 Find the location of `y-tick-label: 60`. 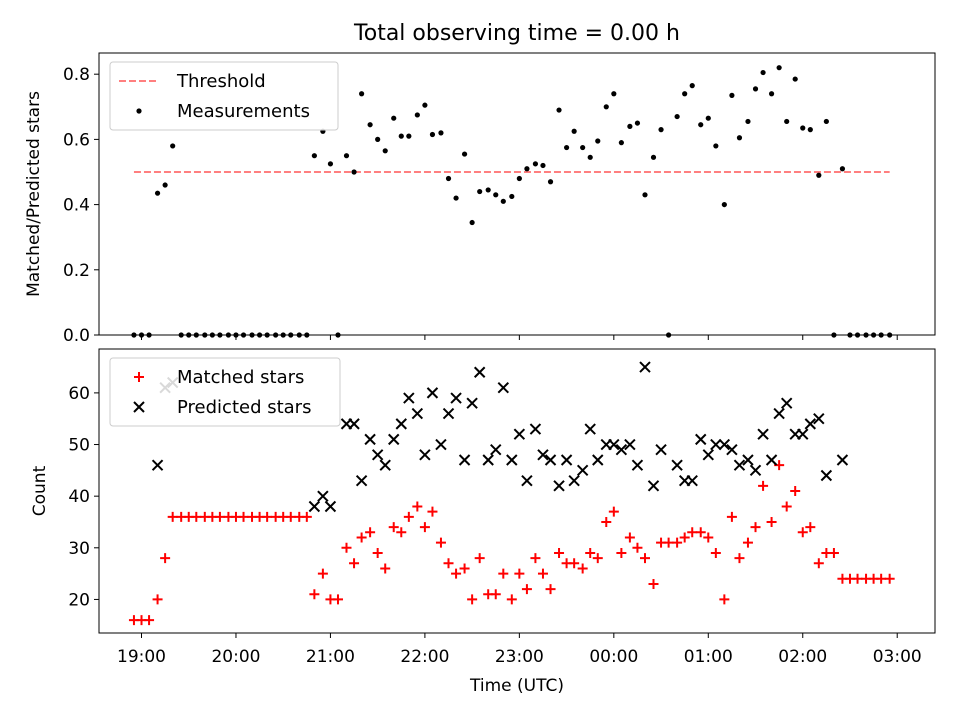

y-tick-label: 60 is located at coordinates (79, 394).